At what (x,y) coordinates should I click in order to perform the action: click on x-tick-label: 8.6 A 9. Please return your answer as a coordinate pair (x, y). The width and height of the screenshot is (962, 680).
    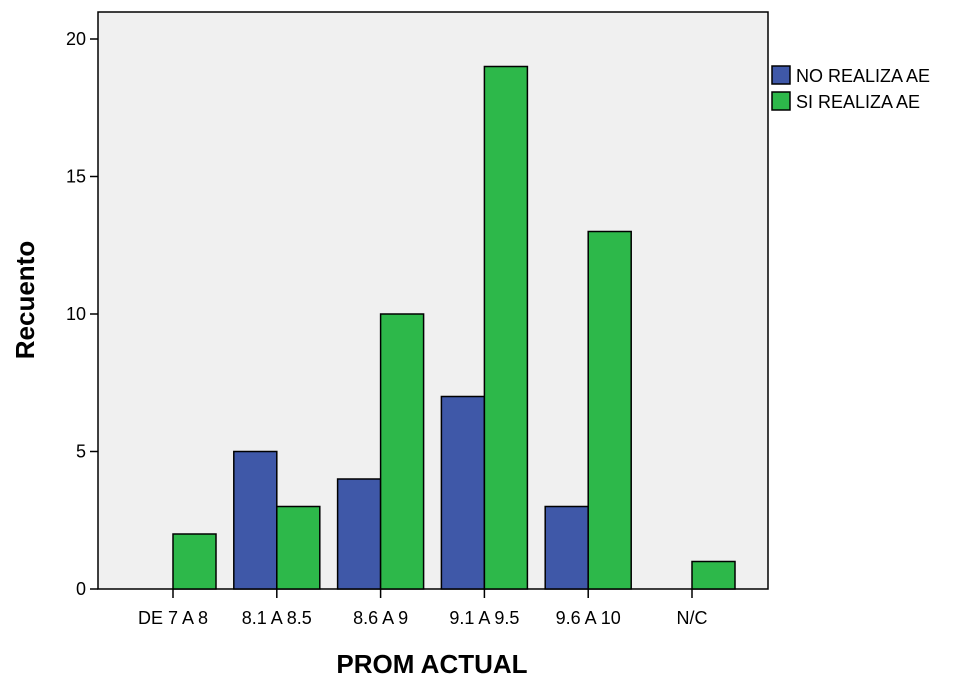
    Looking at the image, I should click on (380, 618).